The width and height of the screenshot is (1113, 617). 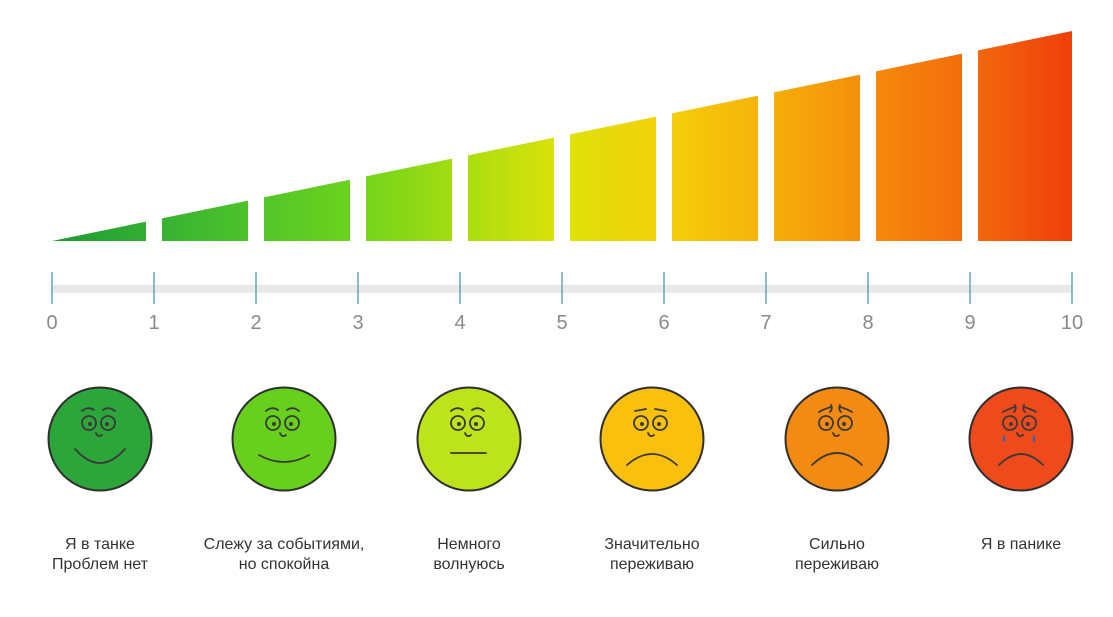 I want to click on worried-face-icon, so click(x=837, y=439).